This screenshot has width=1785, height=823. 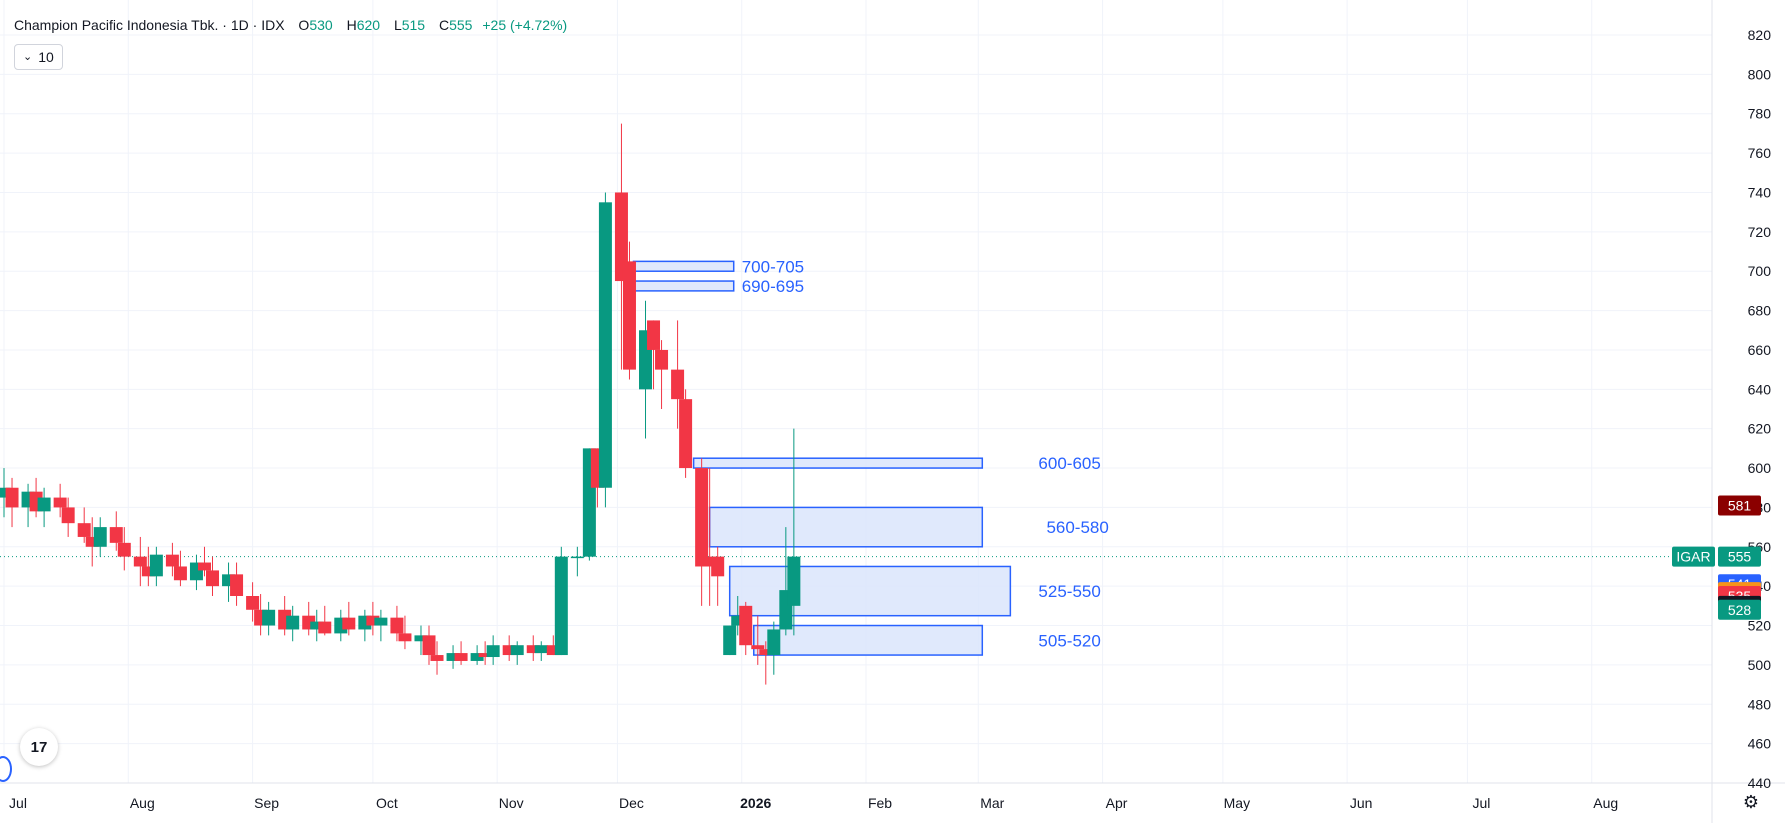 I want to click on y-tick-label: 640, so click(x=1760, y=389).